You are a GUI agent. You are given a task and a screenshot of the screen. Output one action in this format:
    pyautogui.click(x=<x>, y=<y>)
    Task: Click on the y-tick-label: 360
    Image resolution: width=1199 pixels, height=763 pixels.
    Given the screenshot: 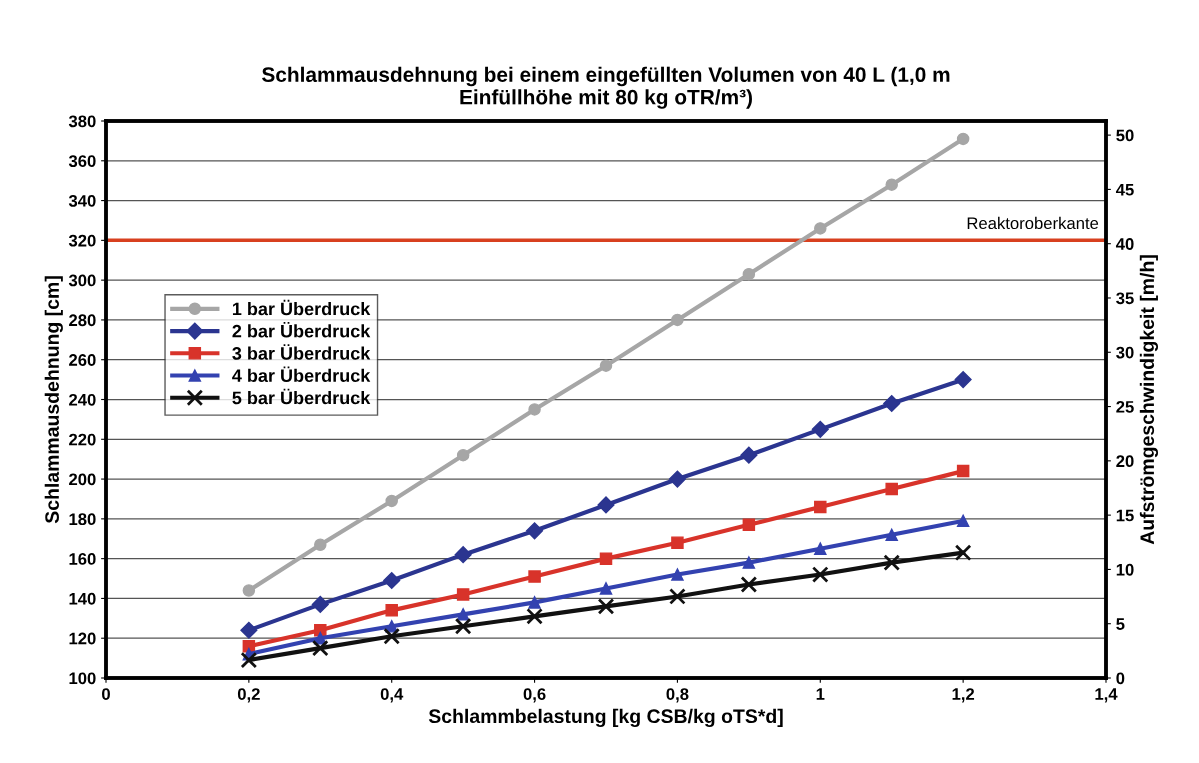 What is the action you would take?
    pyautogui.click(x=82, y=161)
    